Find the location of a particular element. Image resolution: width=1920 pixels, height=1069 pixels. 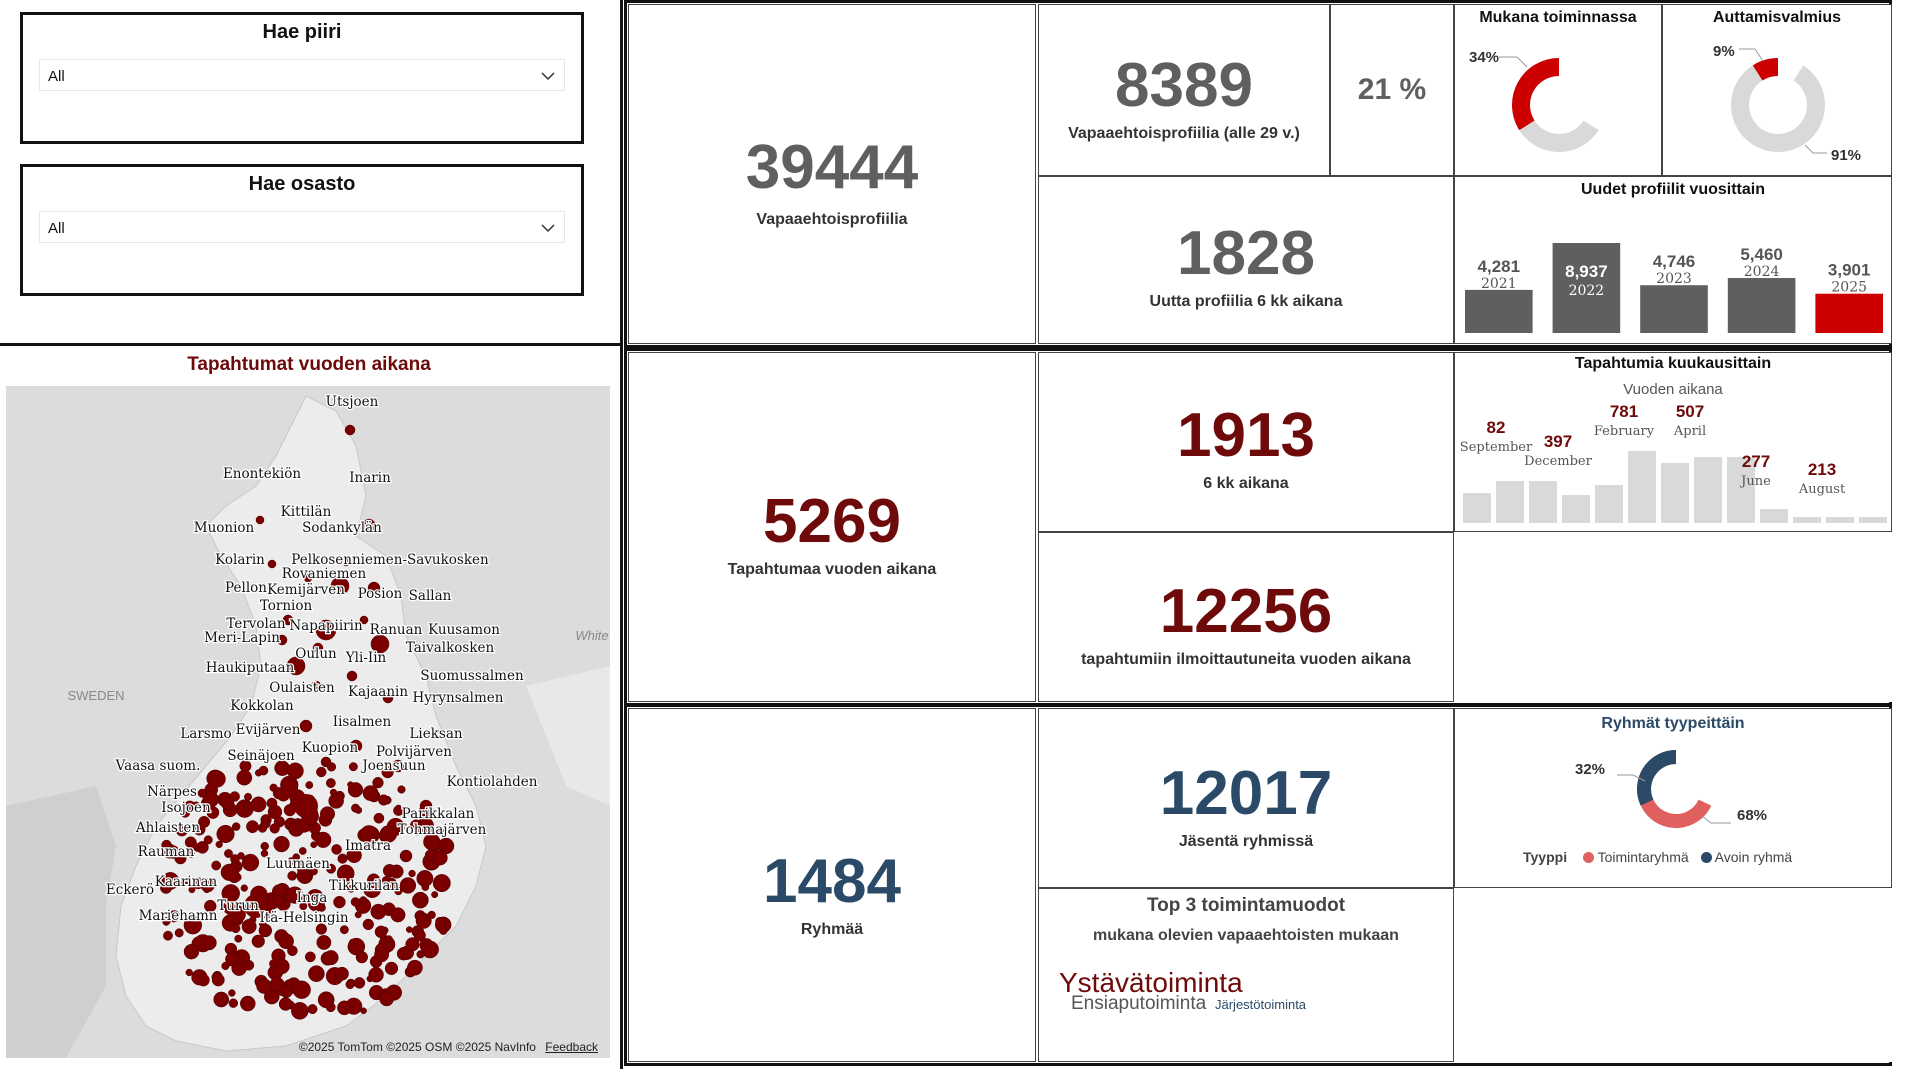

donut-slice-avoin is located at coordinates (1657, 778).